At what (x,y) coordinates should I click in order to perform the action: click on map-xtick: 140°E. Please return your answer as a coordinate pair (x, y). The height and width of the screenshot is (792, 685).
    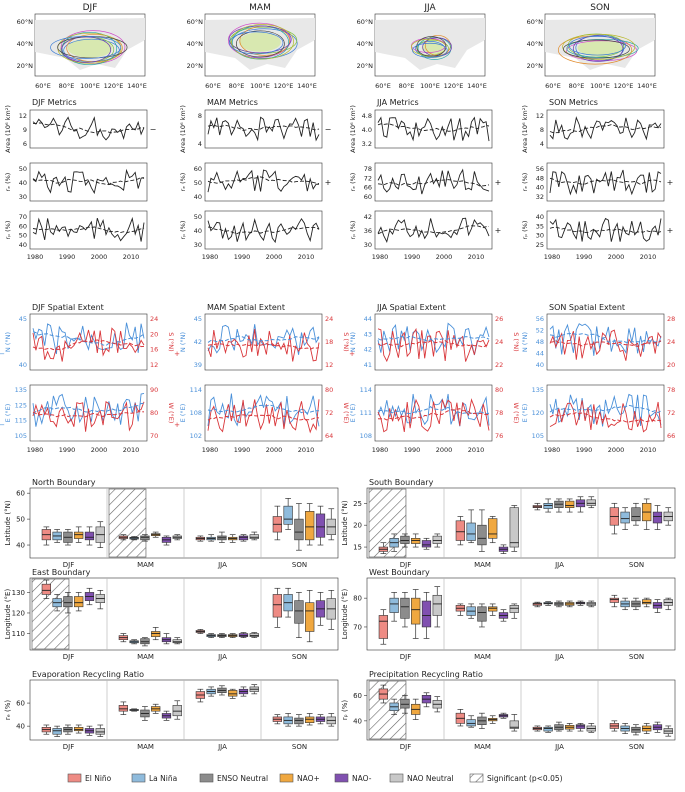
    Looking at the image, I should click on (307, 86).